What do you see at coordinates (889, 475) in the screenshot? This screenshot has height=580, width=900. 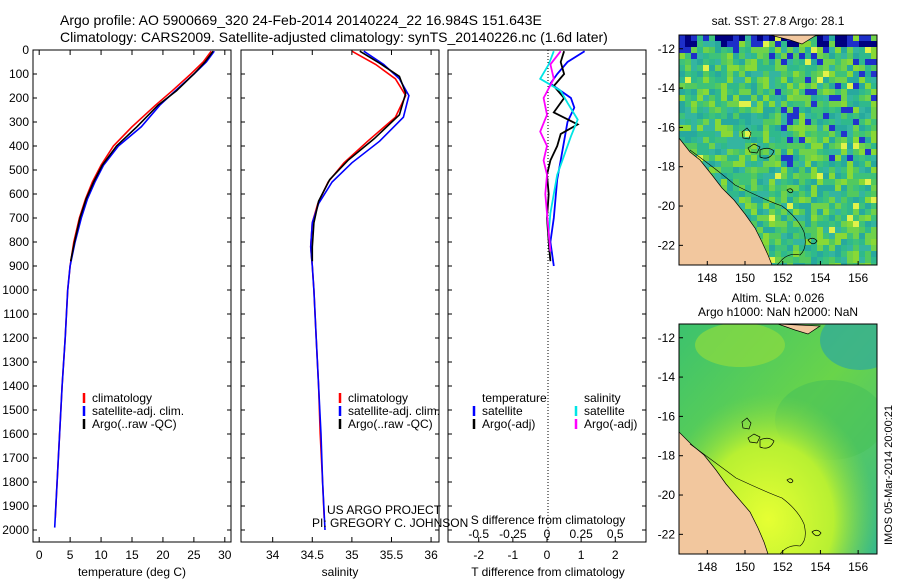 I see `imos-timestamp: IMOS 05-Mar-2014 20:00:21` at bounding box center [889, 475].